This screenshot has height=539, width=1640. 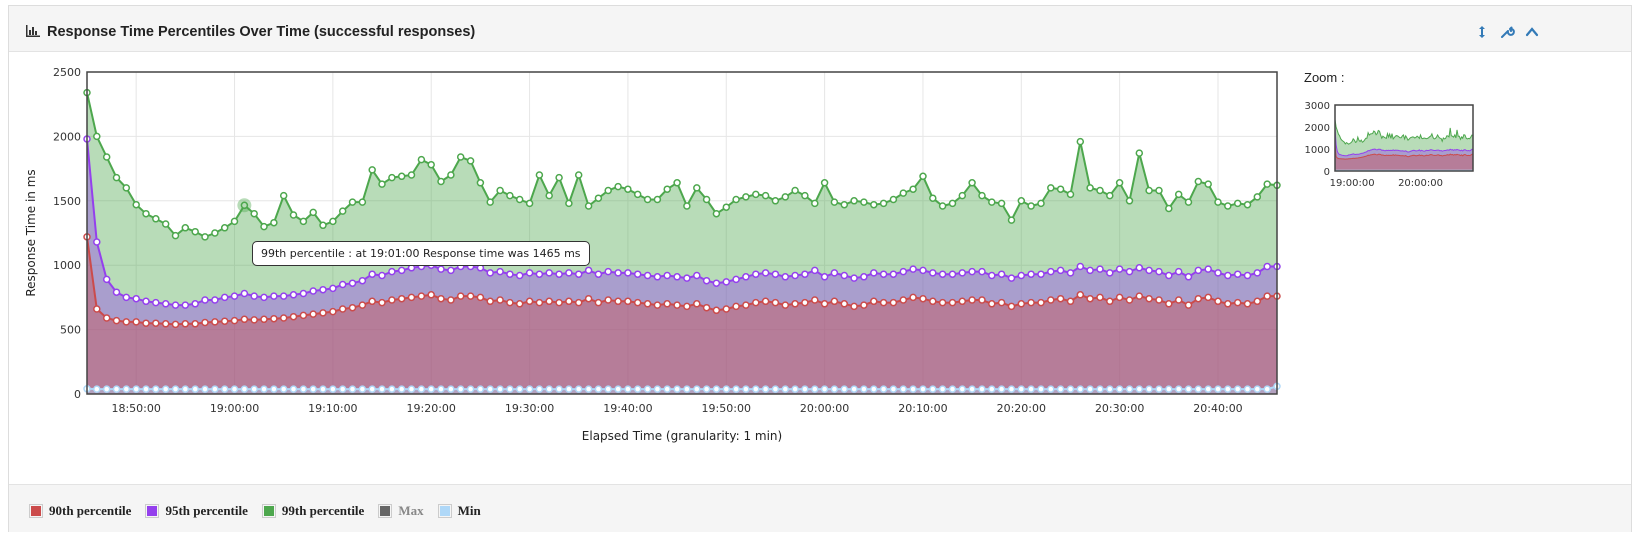 What do you see at coordinates (1317, 128) in the screenshot?
I see `zoom-y-tick-label: 2000` at bounding box center [1317, 128].